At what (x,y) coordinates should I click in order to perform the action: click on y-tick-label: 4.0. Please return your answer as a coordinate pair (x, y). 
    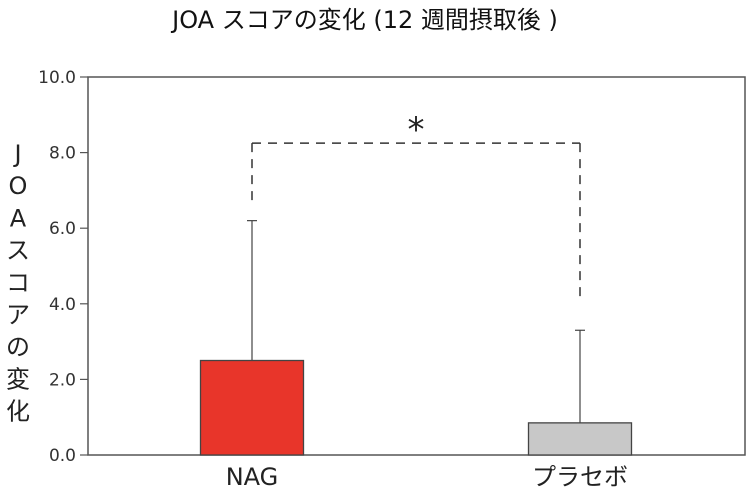
    Looking at the image, I should click on (62, 305).